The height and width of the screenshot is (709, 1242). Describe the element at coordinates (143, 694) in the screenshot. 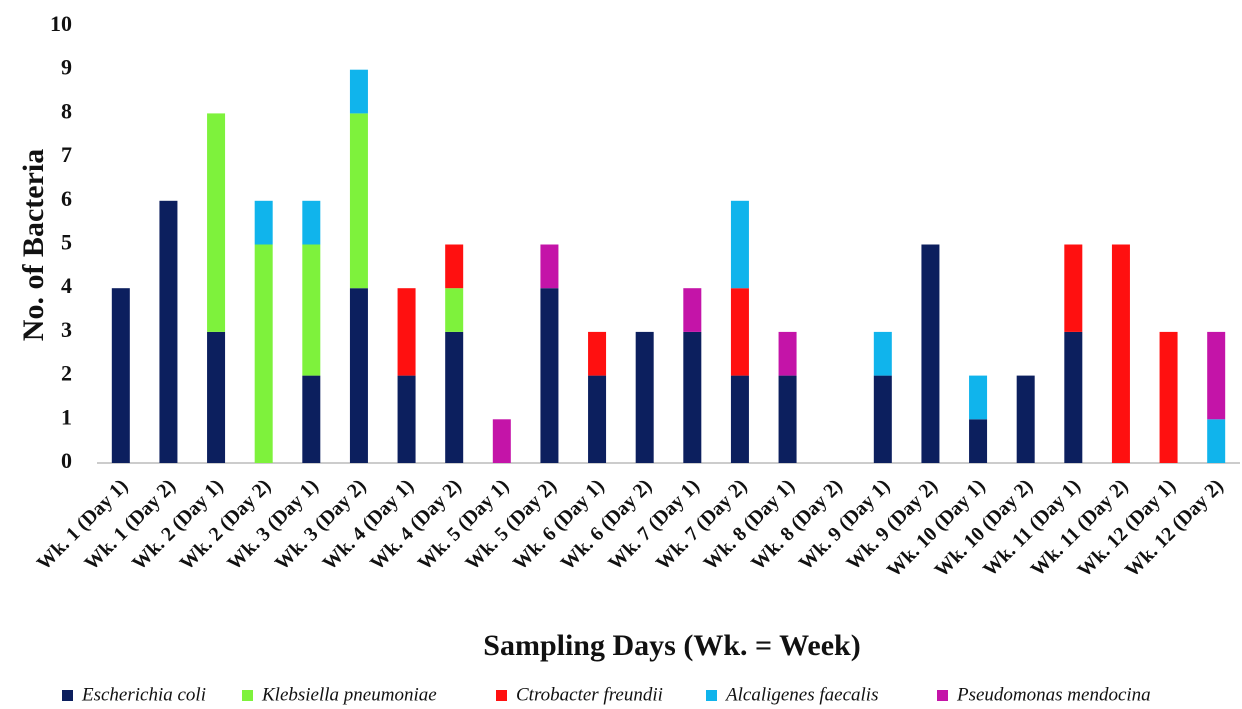

I see `legend-label: Escherichia coli` at that location.